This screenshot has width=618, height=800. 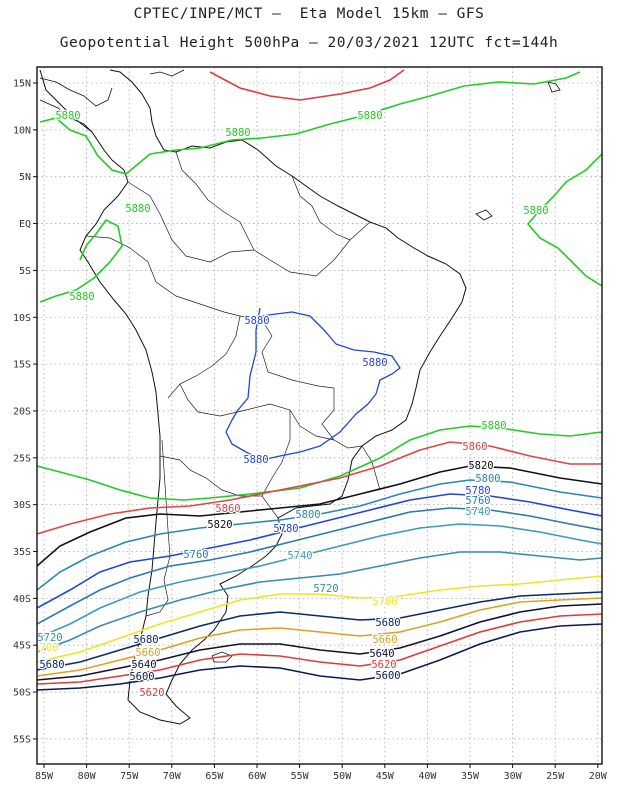 What do you see at coordinates (342, 776) in the screenshot?
I see `lon-tick-label: 50W` at bounding box center [342, 776].